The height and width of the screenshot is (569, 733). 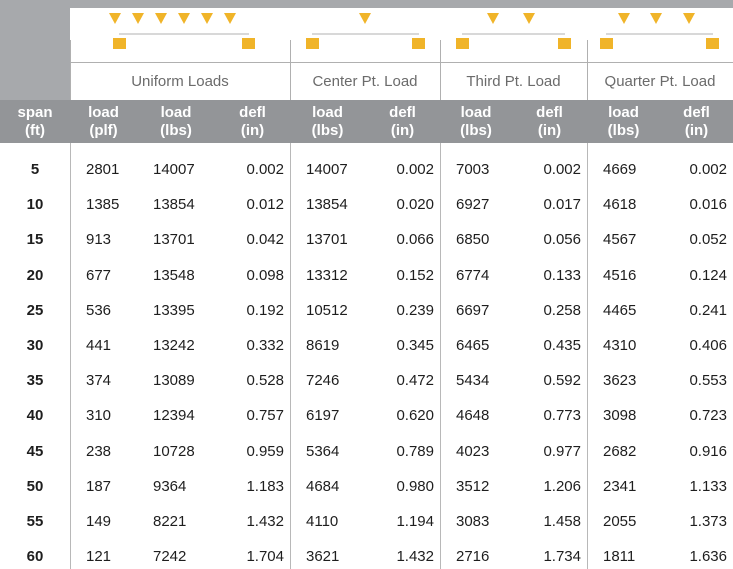 I want to click on data-cell: 6465, so click(x=473, y=346).